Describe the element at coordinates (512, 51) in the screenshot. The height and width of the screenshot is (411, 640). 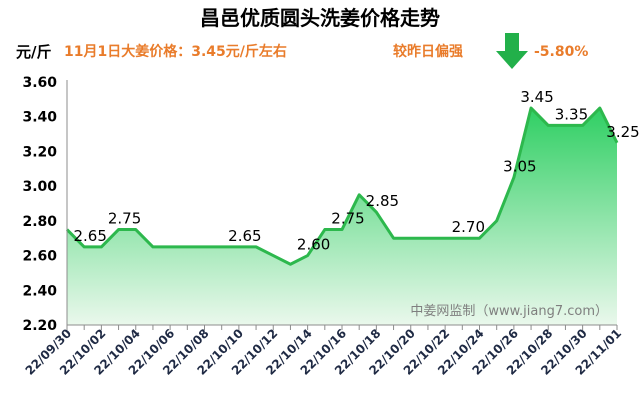
I see `down-arrow-icon` at that location.